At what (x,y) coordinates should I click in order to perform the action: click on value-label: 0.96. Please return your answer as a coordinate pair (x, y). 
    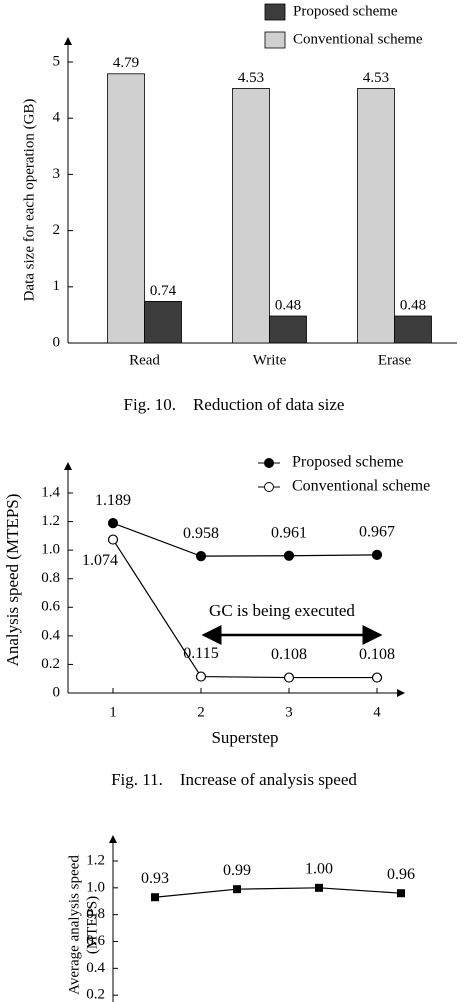
    Looking at the image, I should click on (401, 874).